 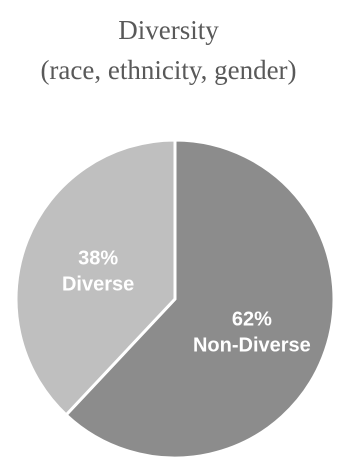 What do you see at coordinates (252, 332) in the screenshot?
I see `pie-label-non-diverse: 62% Non-Diverse` at bounding box center [252, 332].